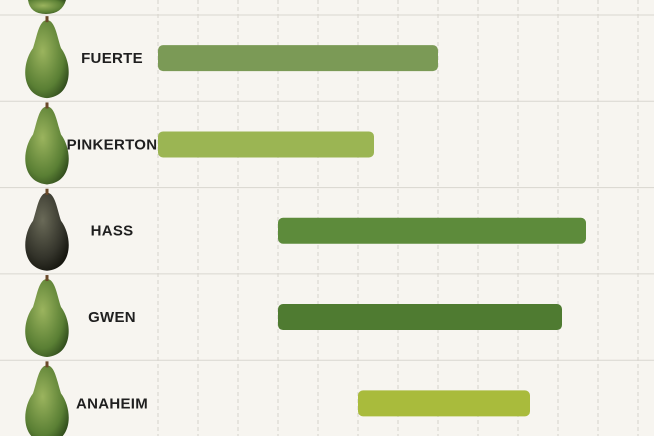 This screenshot has width=654, height=436. Describe the element at coordinates (47, 7) in the screenshot. I see `avocado-cropped` at that location.